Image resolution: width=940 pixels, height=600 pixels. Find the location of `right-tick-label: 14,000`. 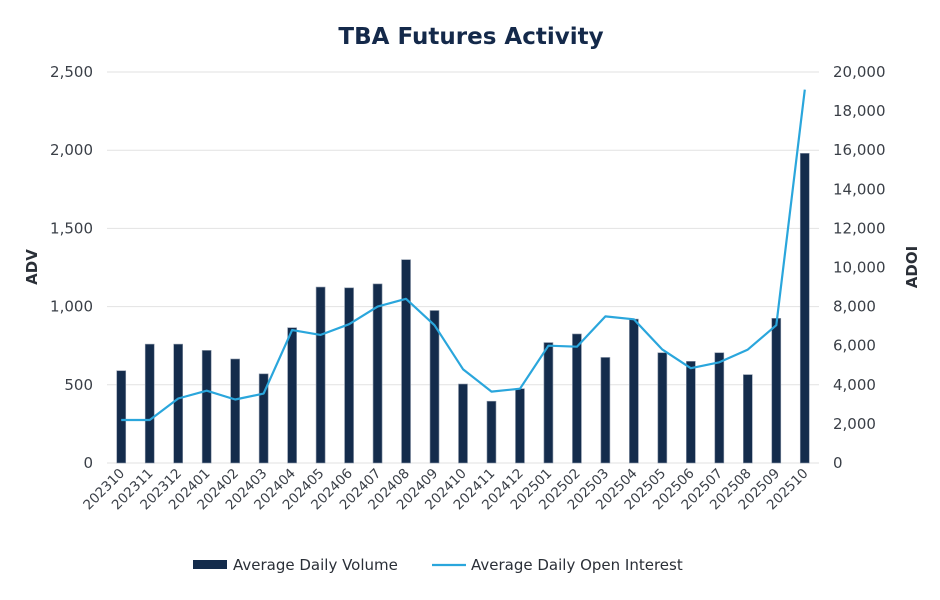

right-tick-label: 14,000 is located at coordinates (859, 189).